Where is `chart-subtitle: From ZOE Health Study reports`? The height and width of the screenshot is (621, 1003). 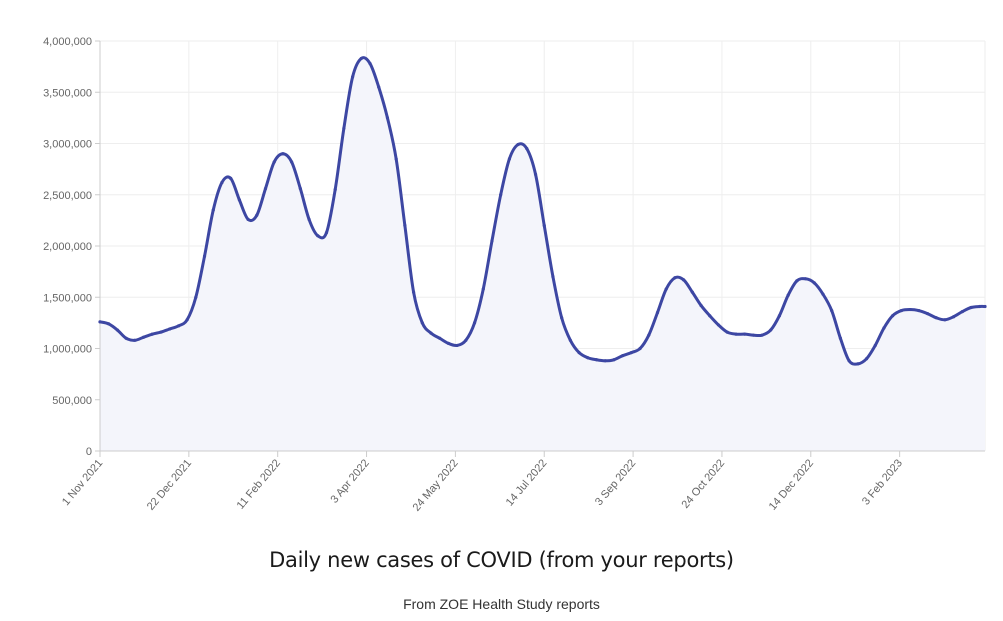
chart-subtitle: From ZOE Health Study reports is located at coordinates (501, 604).